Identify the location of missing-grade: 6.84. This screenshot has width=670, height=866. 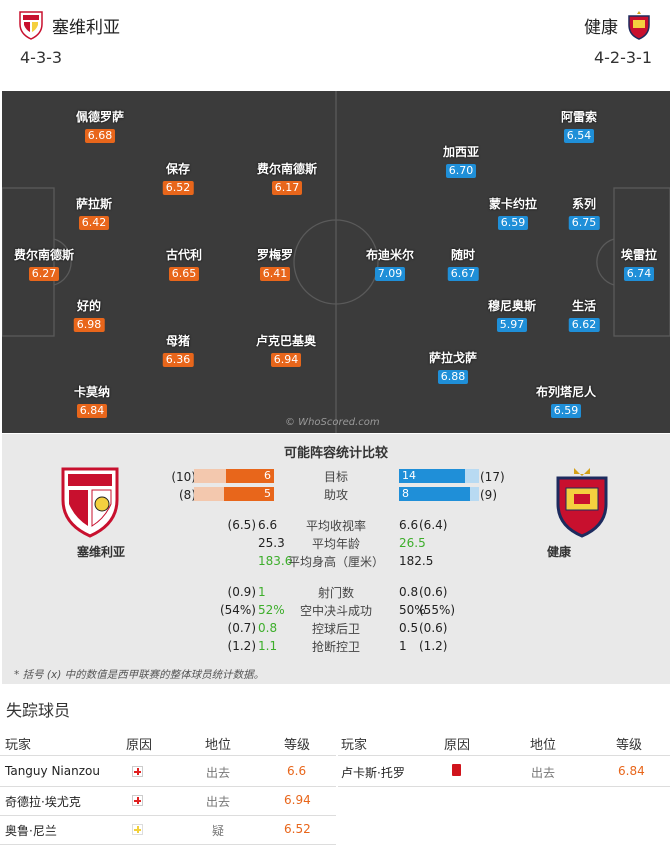
(631, 771).